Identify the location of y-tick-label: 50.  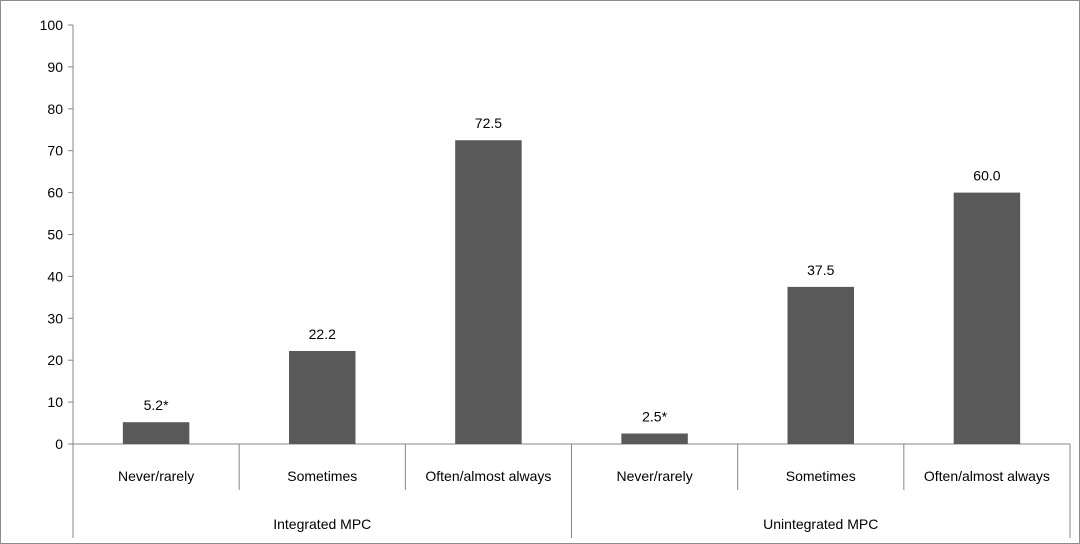
(55, 235).